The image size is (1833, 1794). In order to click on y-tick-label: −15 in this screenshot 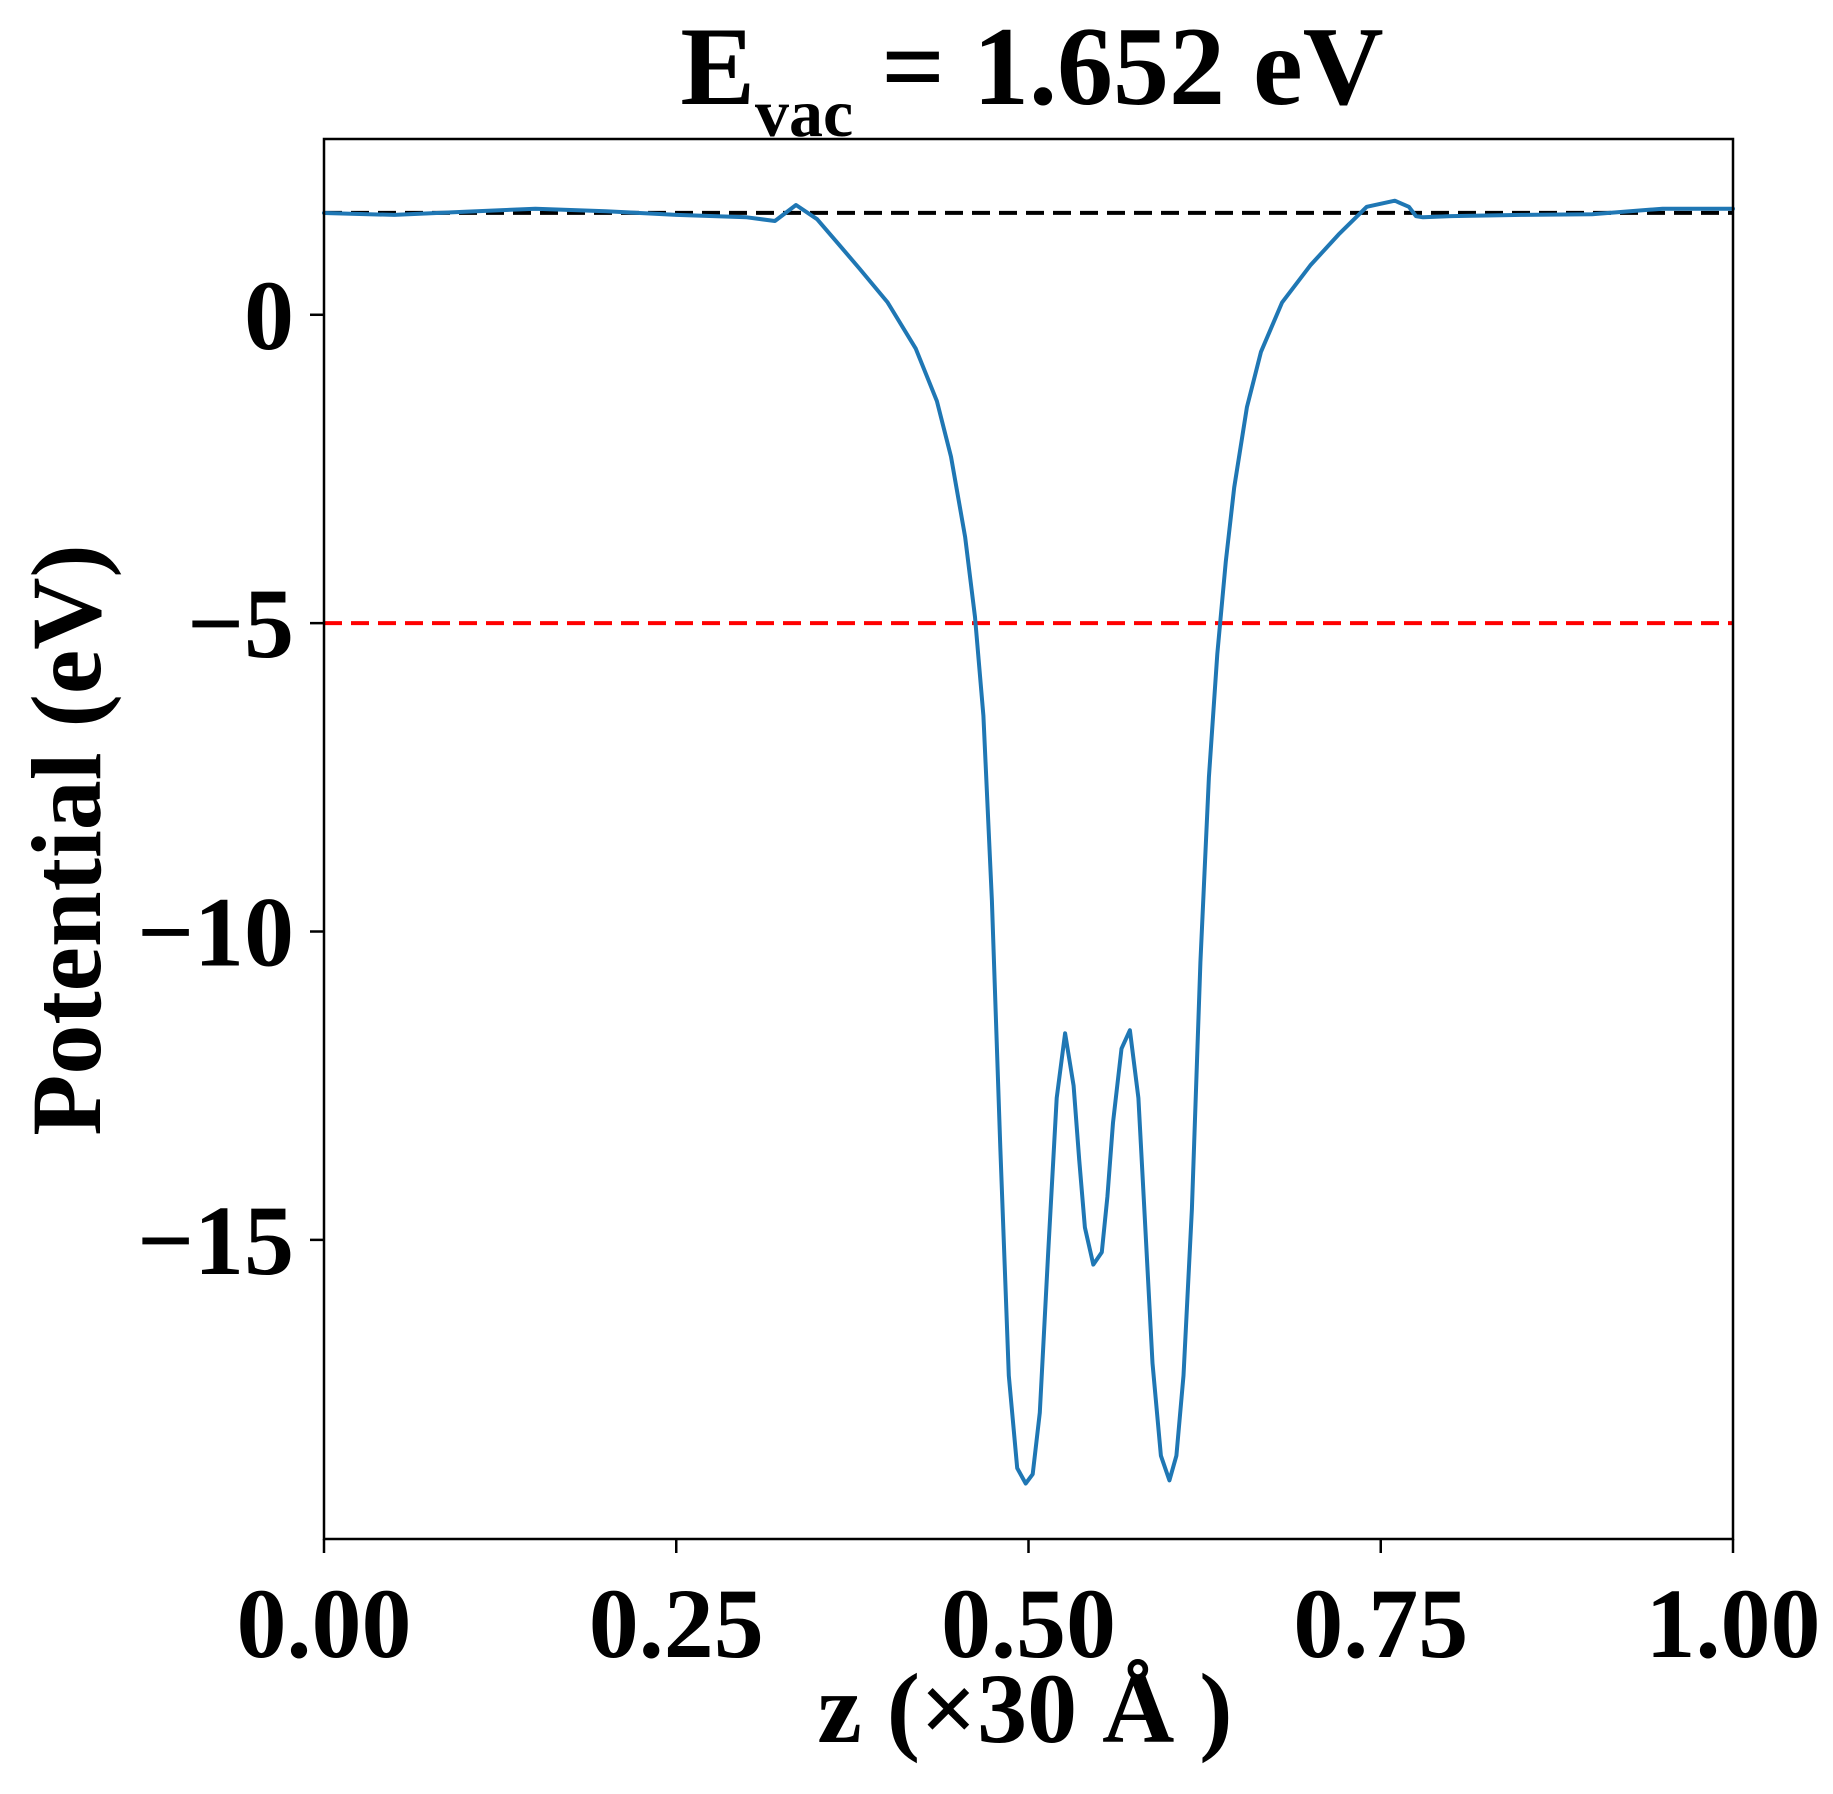, I will do `click(215, 1240)`.